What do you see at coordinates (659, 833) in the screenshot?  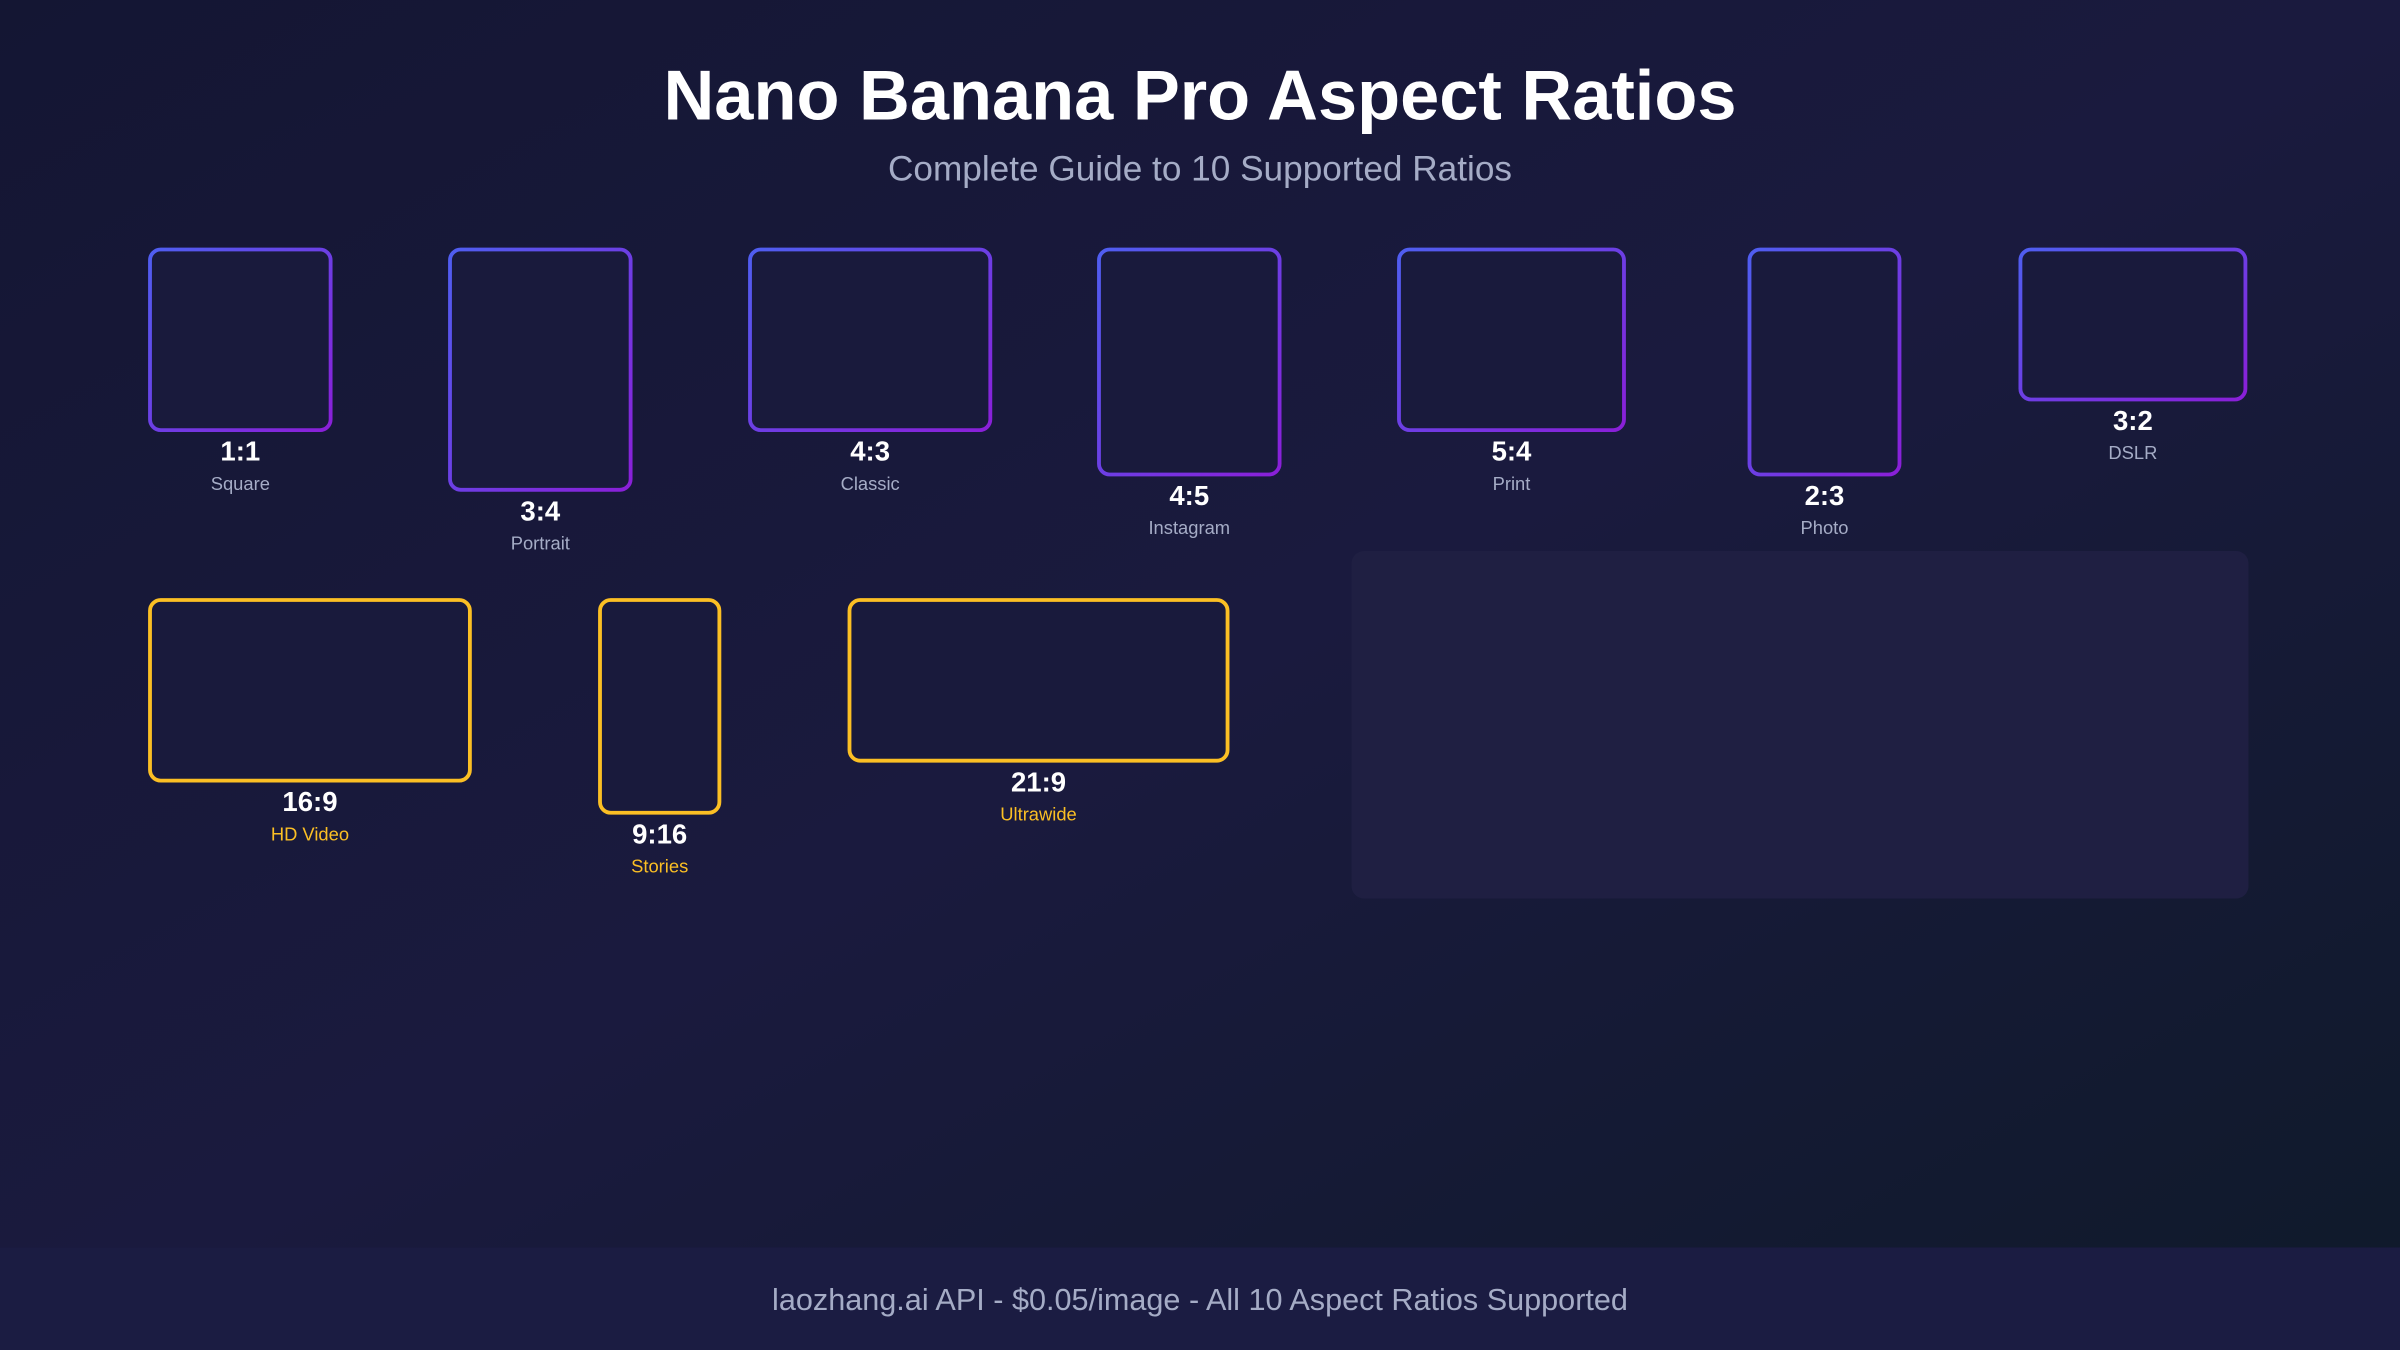 I see `ratio-label: 9:16` at bounding box center [659, 833].